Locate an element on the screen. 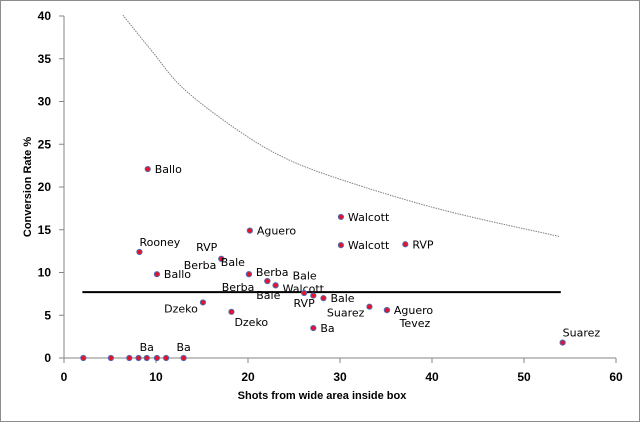 The image size is (640, 422). y-axis-title: Conversion Rate % is located at coordinates (28, 187).